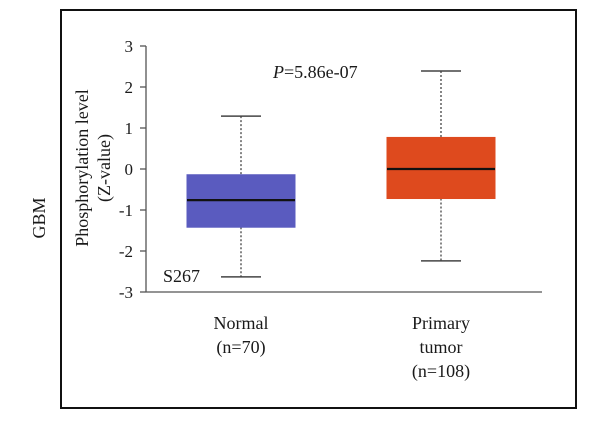 This screenshot has height=432, width=600. What do you see at coordinates (104, 168) in the screenshot?
I see `y-axis-label-line2: (Z-value)` at bounding box center [104, 168].